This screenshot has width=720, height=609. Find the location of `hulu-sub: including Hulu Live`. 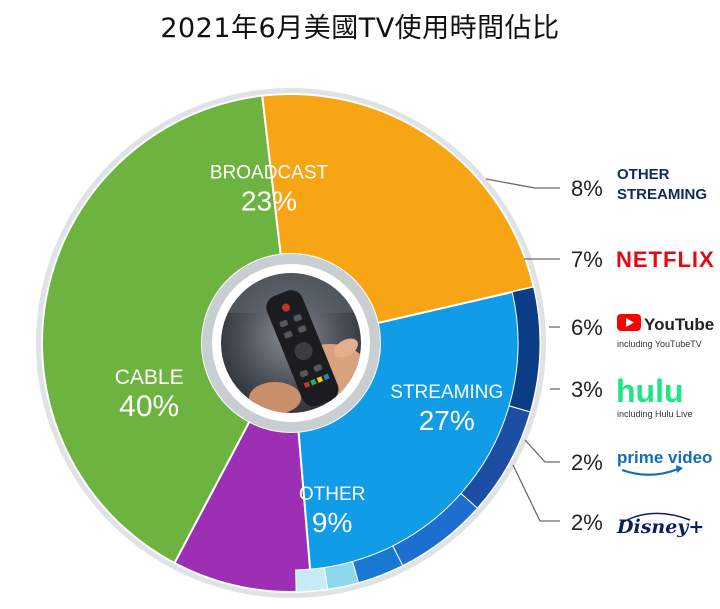

hulu-sub: including Hulu Live is located at coordinates (655, 414).